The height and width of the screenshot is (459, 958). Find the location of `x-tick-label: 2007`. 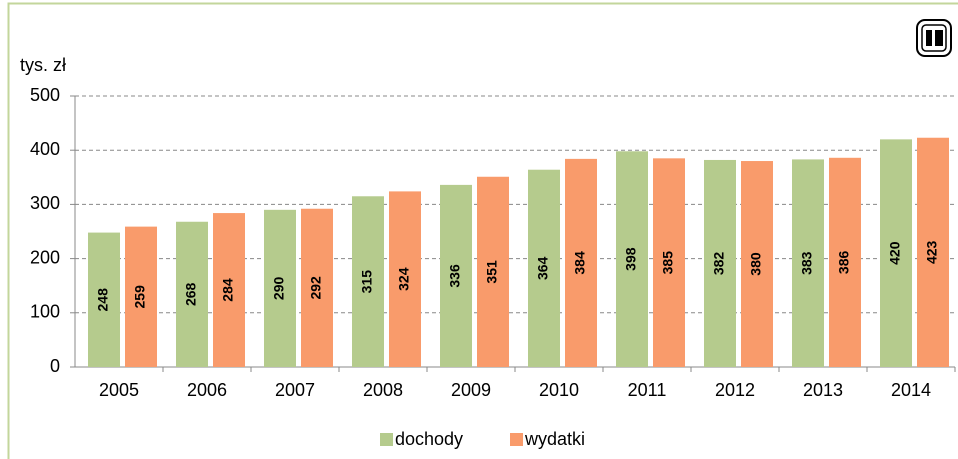

x-tick-label: 2007 is located at coordinates (295, 390).